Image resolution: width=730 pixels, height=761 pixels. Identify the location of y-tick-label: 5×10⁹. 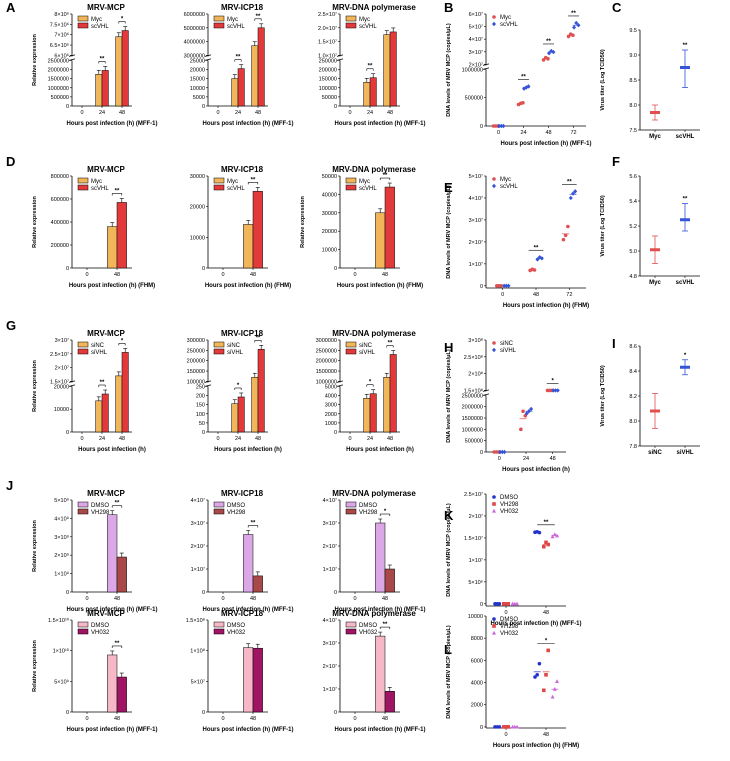
(61, 500).